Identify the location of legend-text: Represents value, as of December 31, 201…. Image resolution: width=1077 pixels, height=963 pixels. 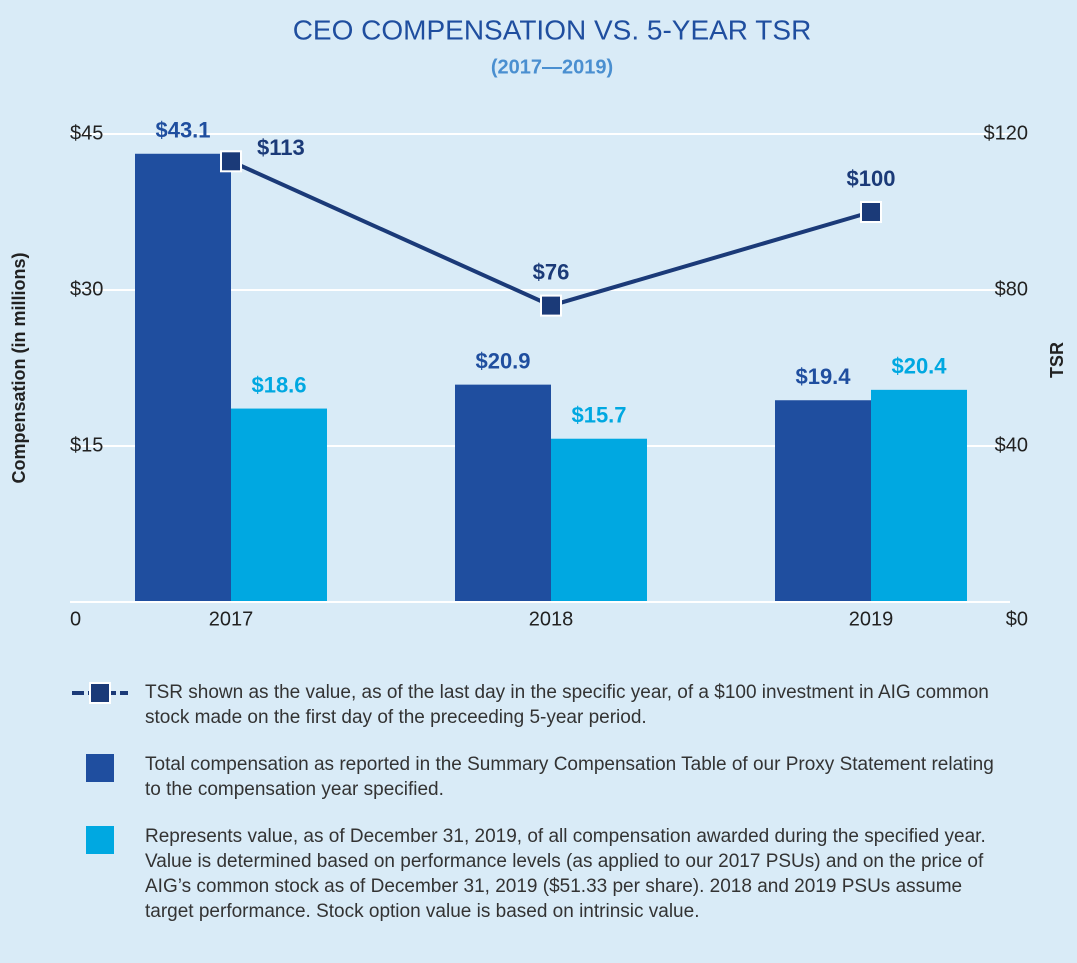
(565, 874).